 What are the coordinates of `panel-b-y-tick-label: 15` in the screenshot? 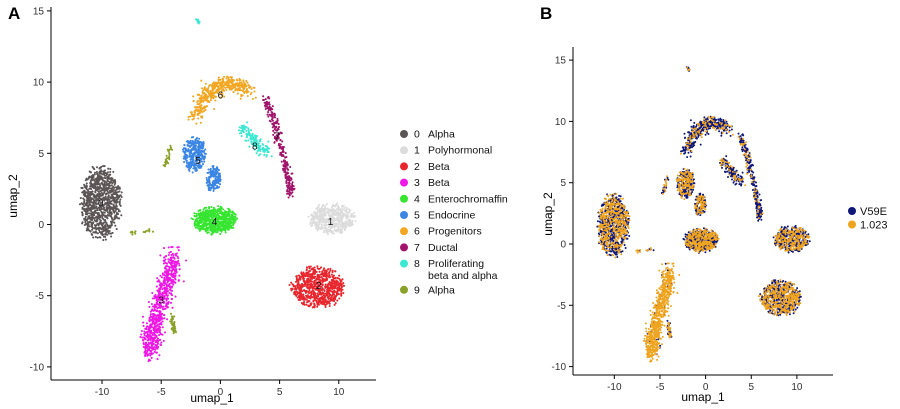 It's located at (561, 61).